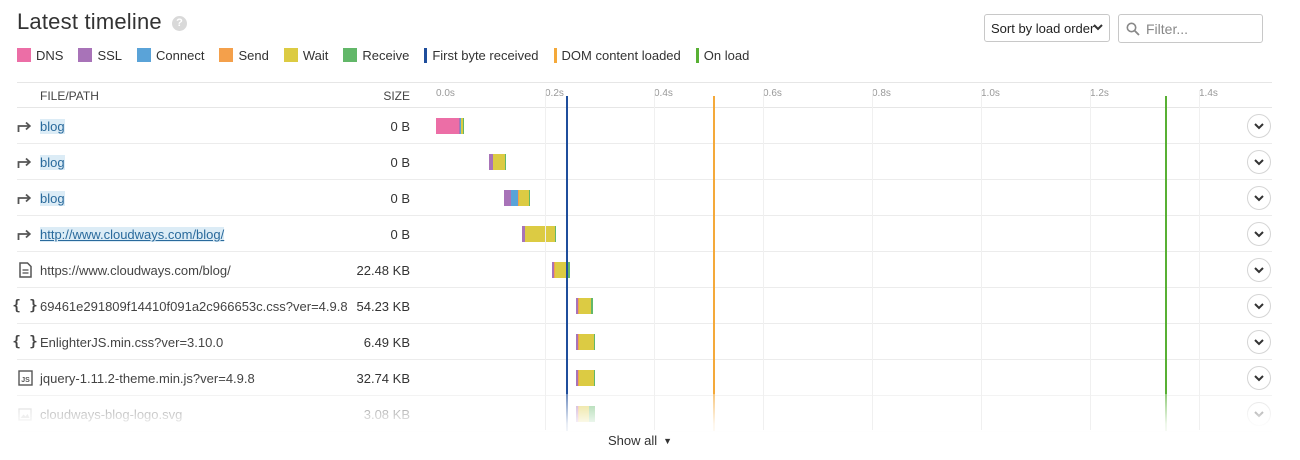 The image size is (1300, 460). What do you see at coordinates (663, 93) in the screenshot?
I see `timeline-tick-label: 0.4s` at bounding box center [663, 93].